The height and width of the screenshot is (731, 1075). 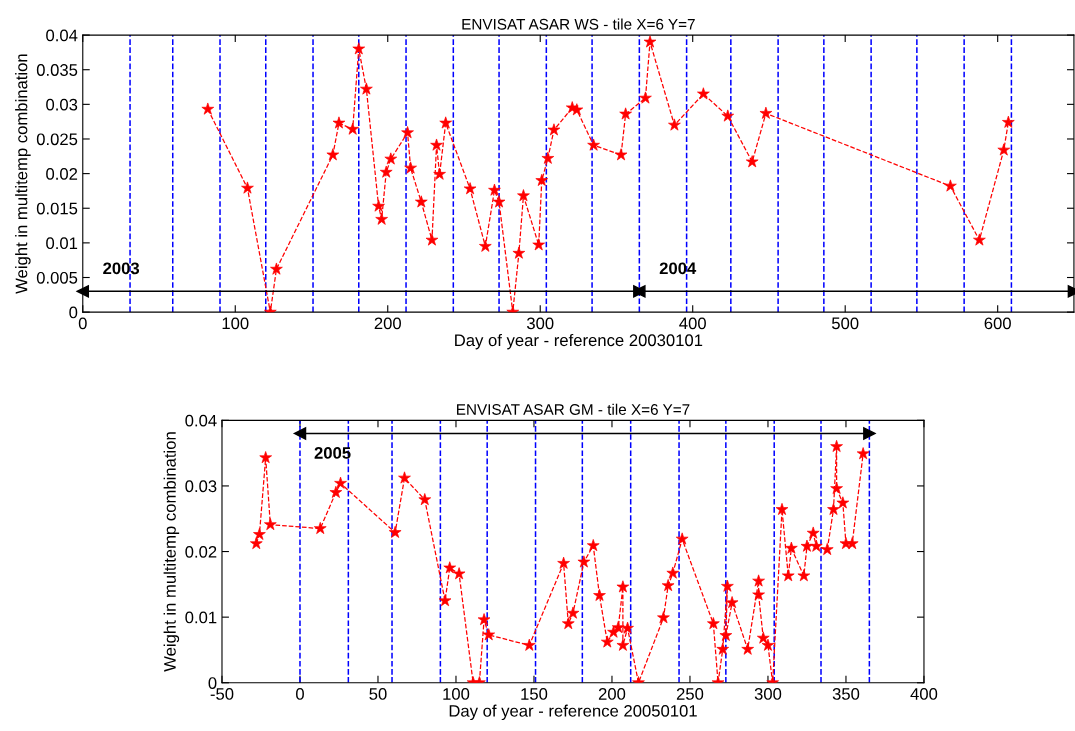 I want to click on legend-label: 2003, so click(x=121, y=268).